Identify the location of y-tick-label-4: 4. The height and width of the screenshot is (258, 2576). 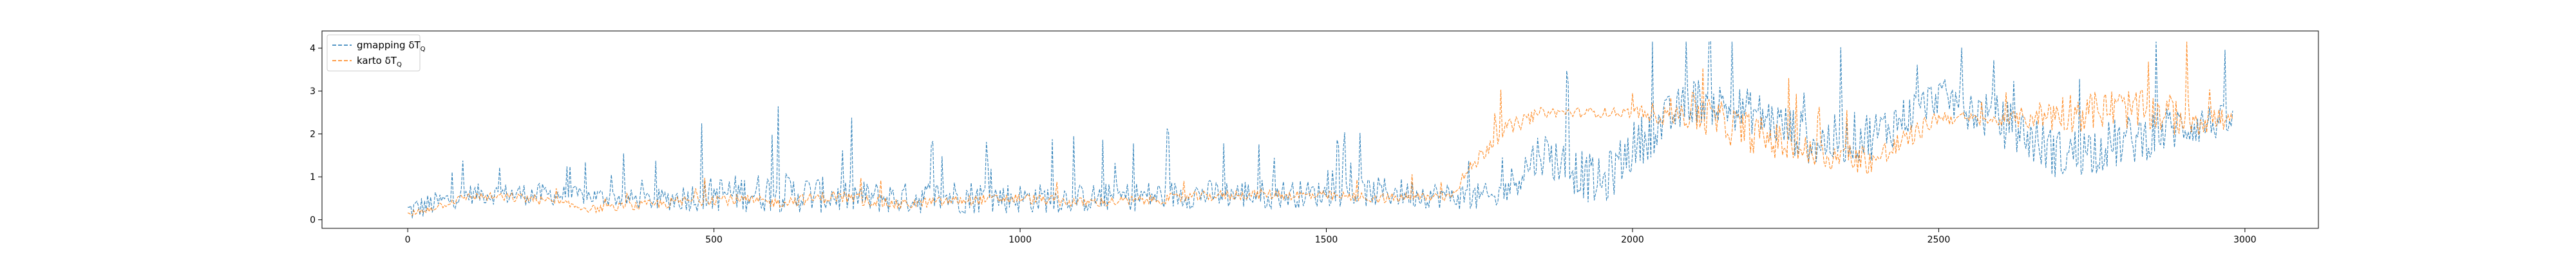
(313, 49).